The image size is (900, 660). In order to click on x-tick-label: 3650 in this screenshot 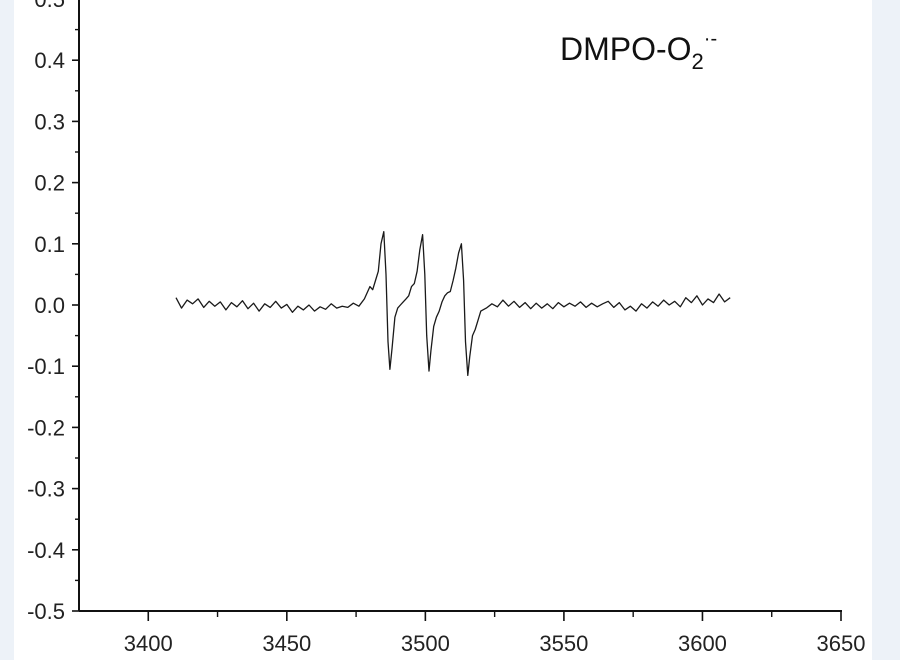, I will do `click(841, 643)`.